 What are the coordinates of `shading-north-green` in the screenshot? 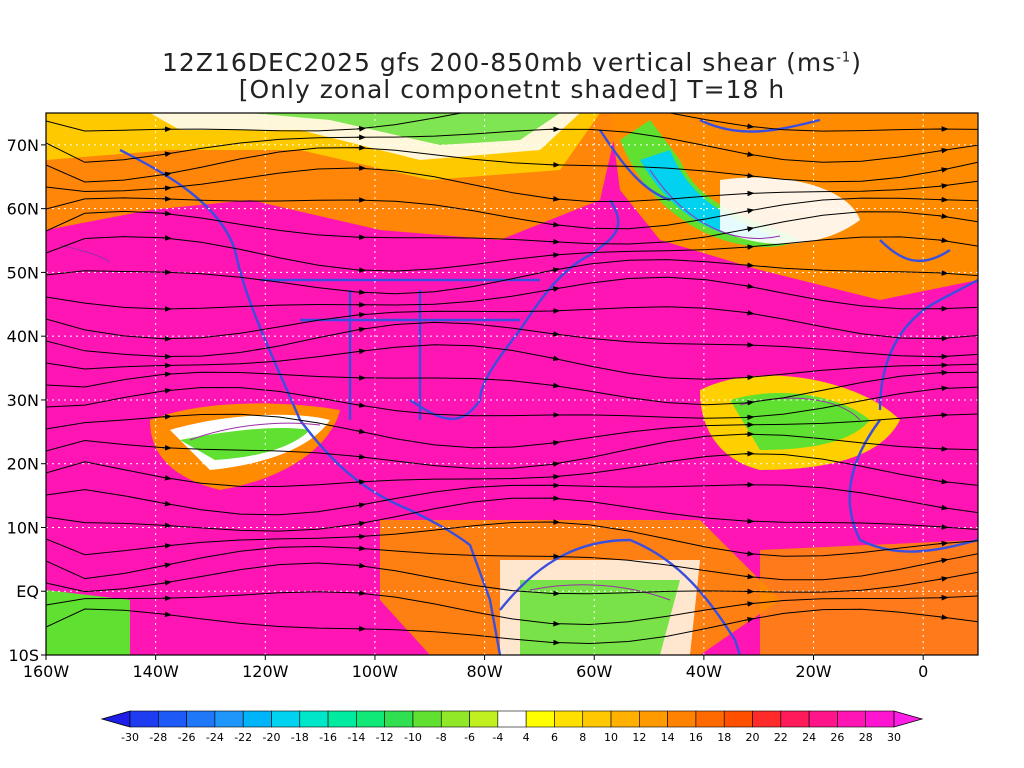 It's located at (405, 129).